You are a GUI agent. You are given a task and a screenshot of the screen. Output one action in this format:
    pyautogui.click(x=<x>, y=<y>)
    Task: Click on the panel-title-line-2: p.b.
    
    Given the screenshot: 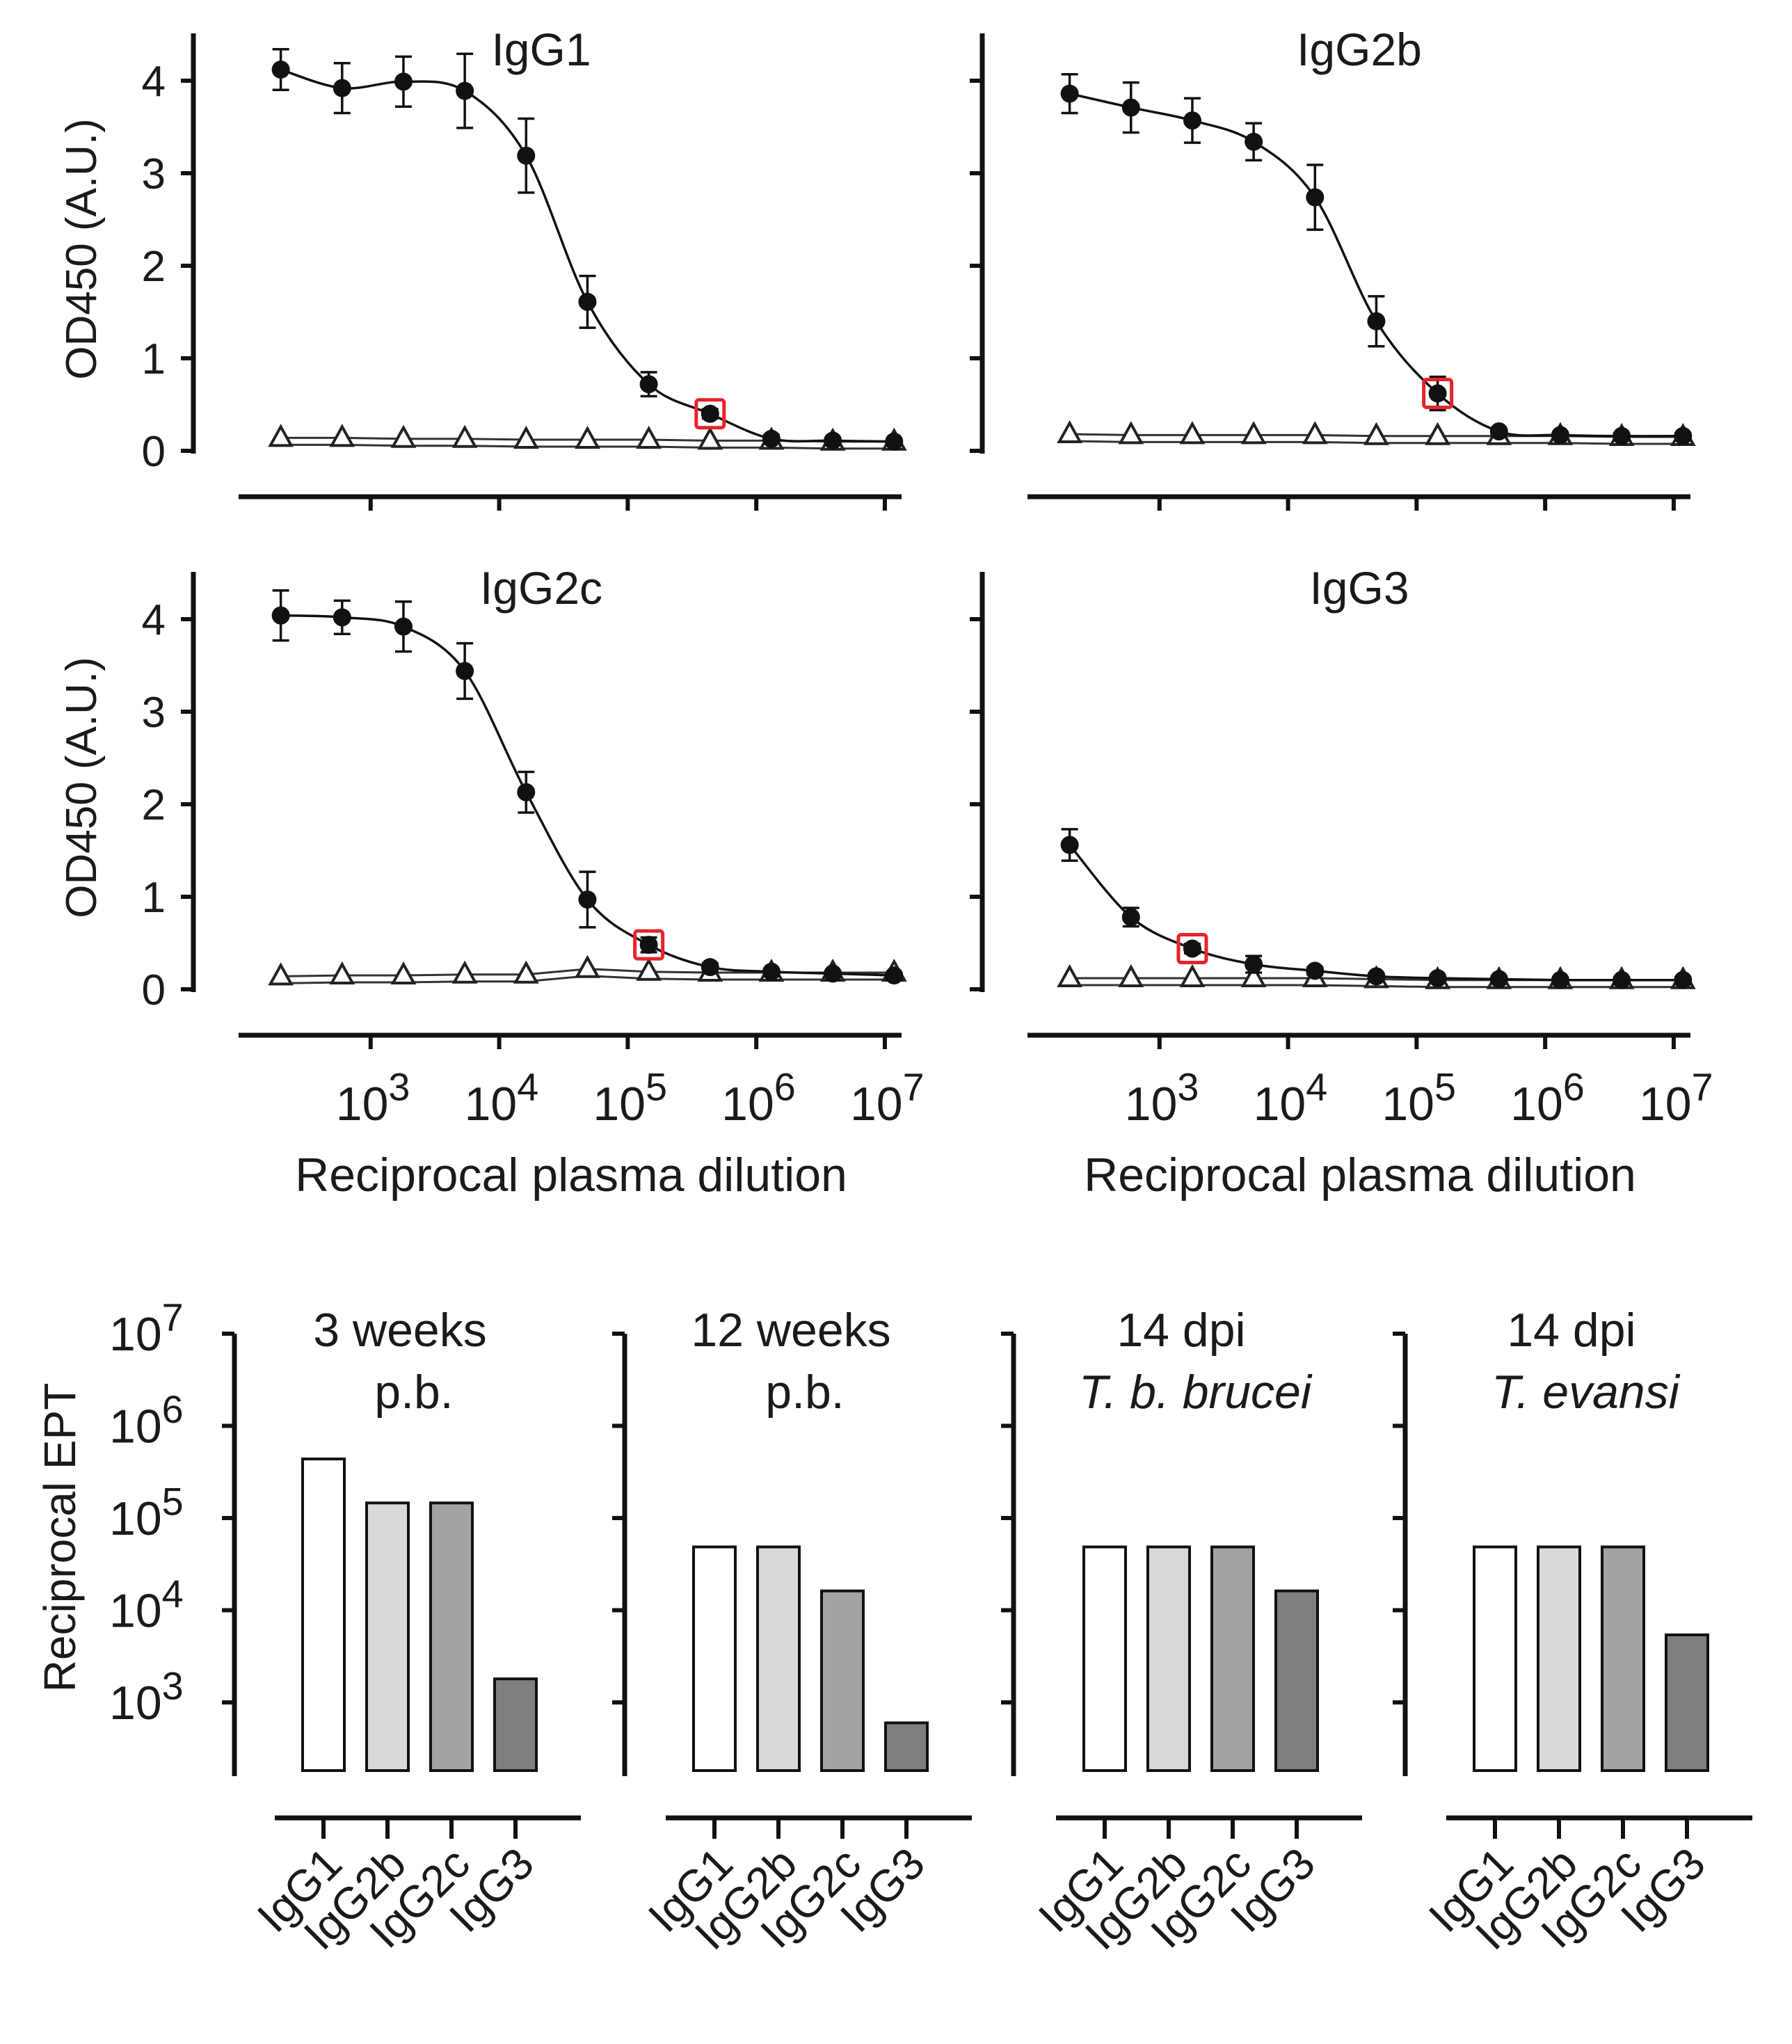 What is the action you would take?
    pyautogui.click(x=804, y=1392)
    